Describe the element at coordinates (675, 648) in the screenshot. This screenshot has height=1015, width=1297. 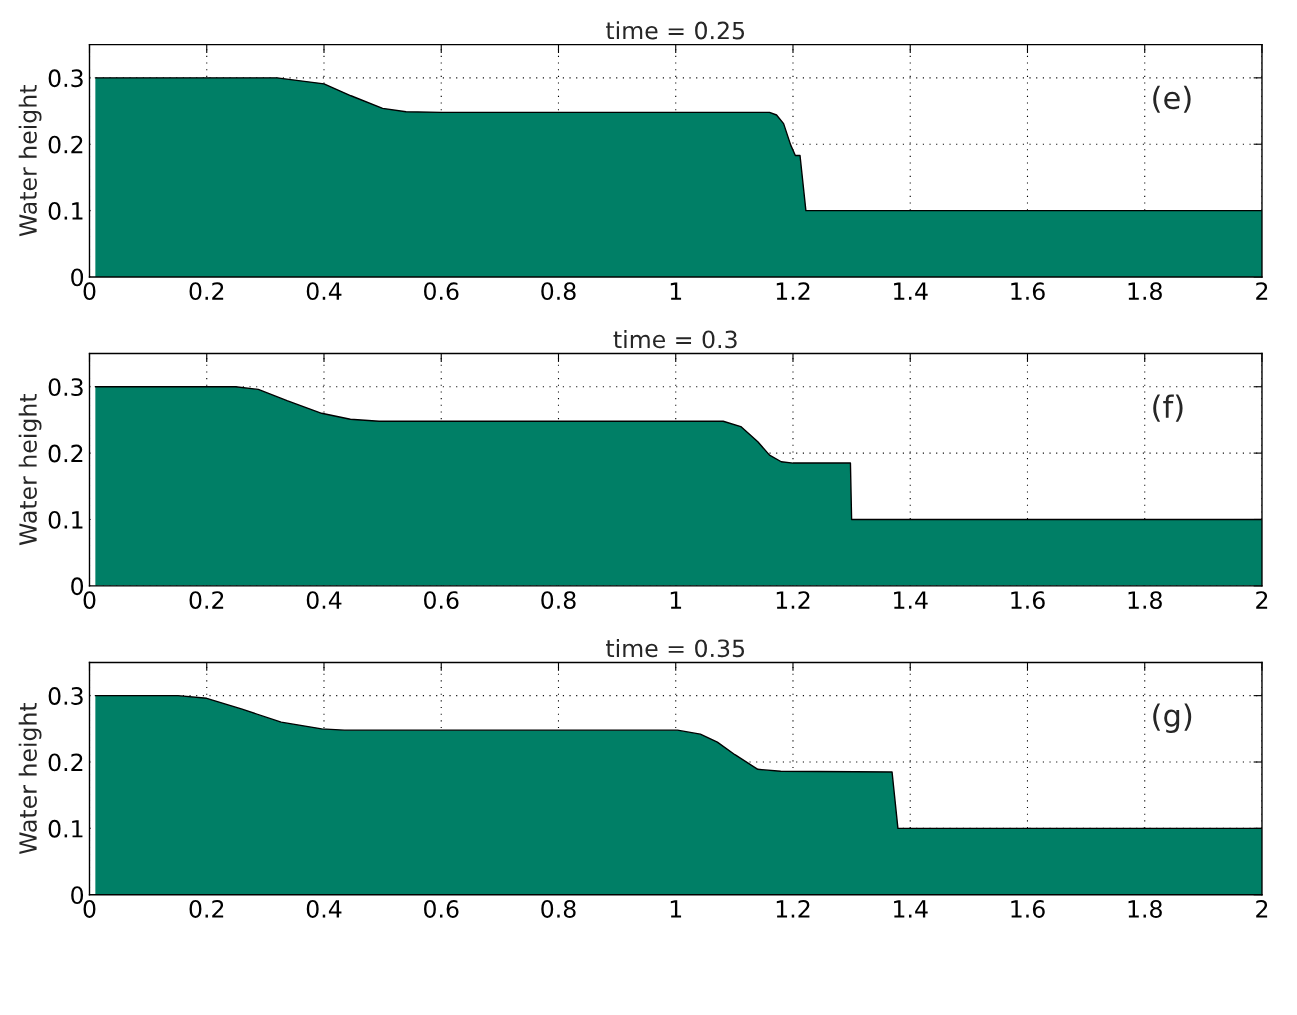
I see `chart-title: time = 0.35` at that location.